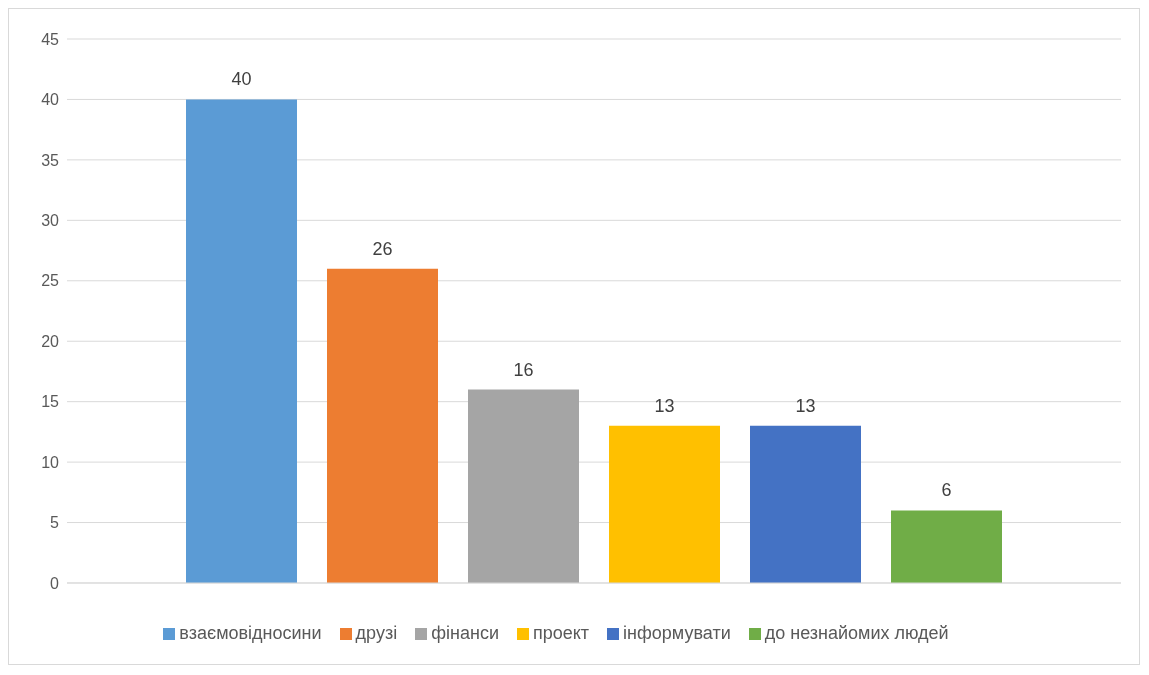  What do you see at coordinates (465, 633) in the screenshot?
I see `legend-label: фінанси` at bounding box center [465, 633].